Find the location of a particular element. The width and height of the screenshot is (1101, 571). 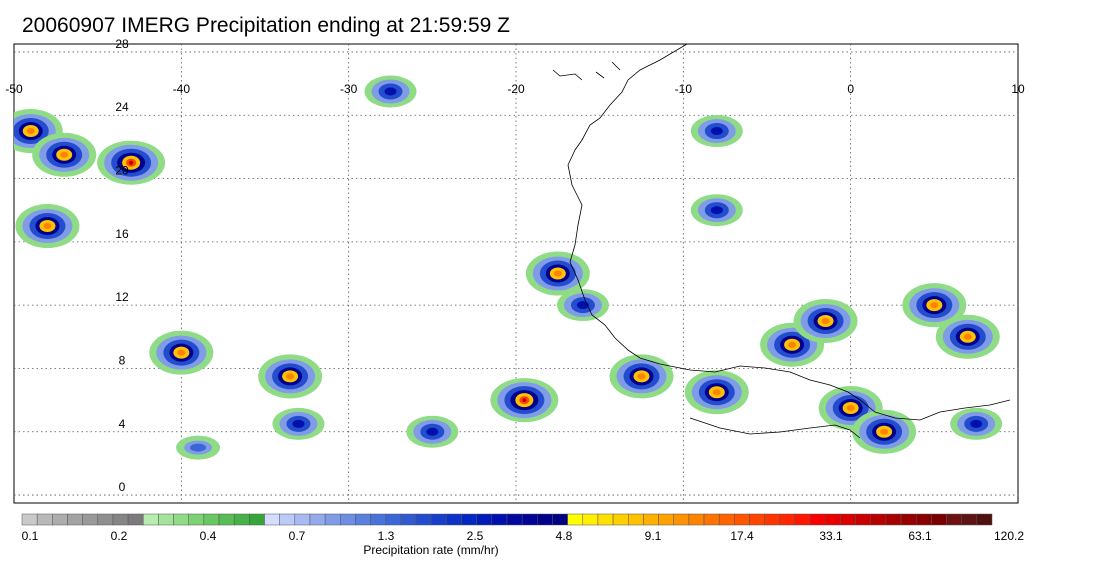

lon-tick-label: 10 is located at coordinates (1018, 89).